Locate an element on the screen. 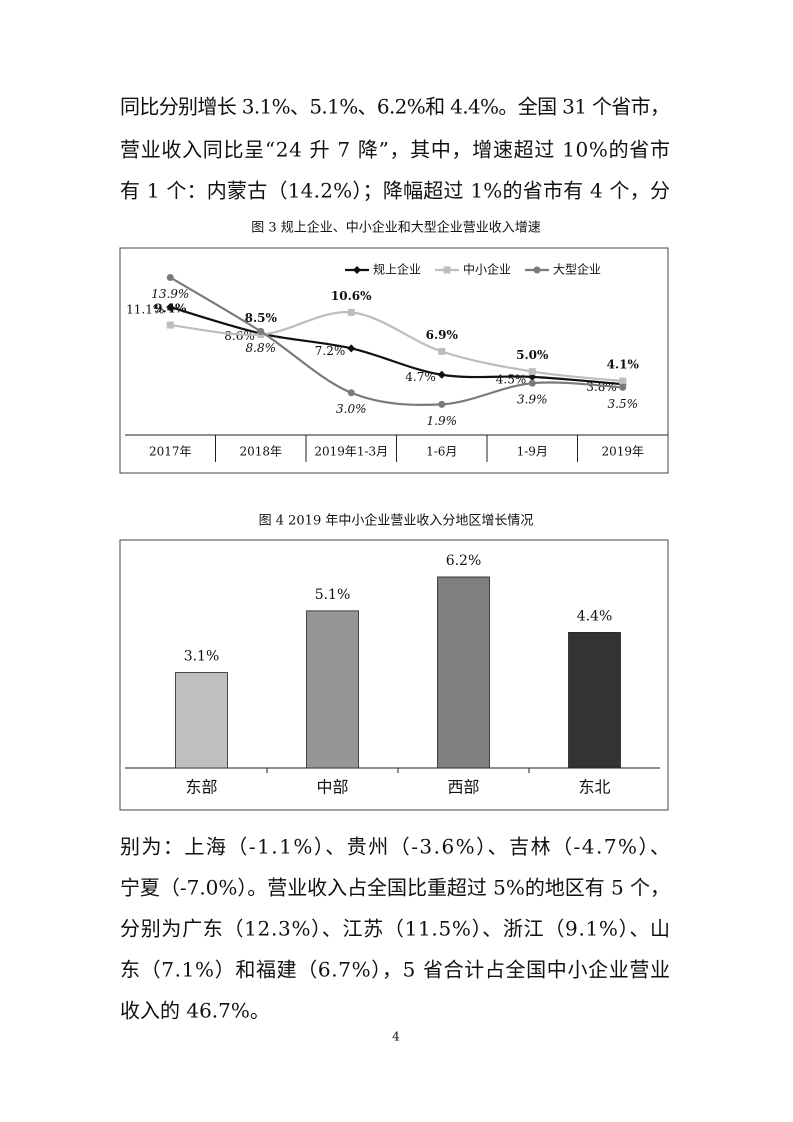 This screenshot has height=1122, width=793. body-line: 有 1 个：内蒙古（14.2%）；降幅超过 1%的省市有 4 个，分 is located at coordinates (395, 191).